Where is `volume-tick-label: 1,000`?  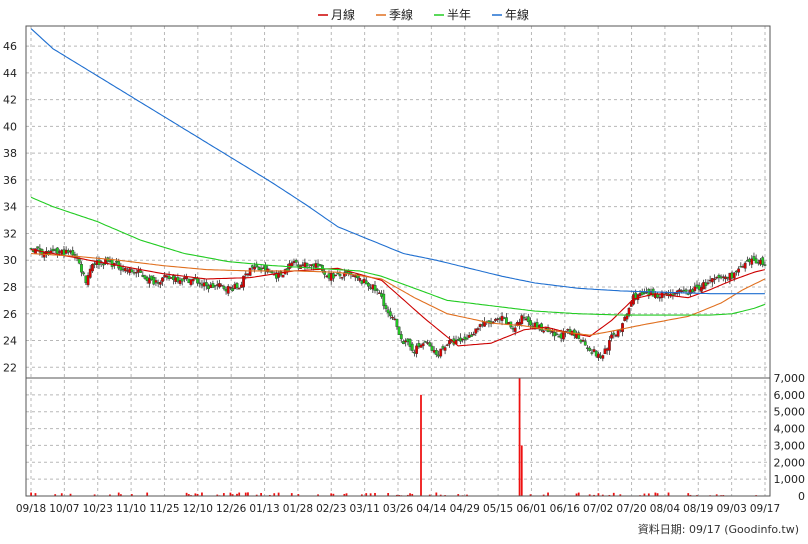 volume-tick-label: 1,000 is located at coordinates (790, 479).